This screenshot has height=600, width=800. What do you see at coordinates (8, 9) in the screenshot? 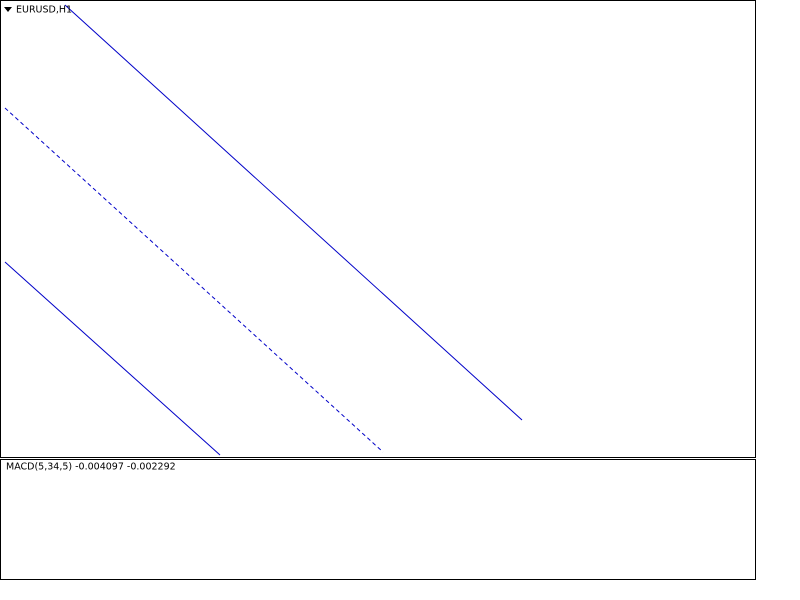
I see `menu-arrow` at bounding box center [8, 9].